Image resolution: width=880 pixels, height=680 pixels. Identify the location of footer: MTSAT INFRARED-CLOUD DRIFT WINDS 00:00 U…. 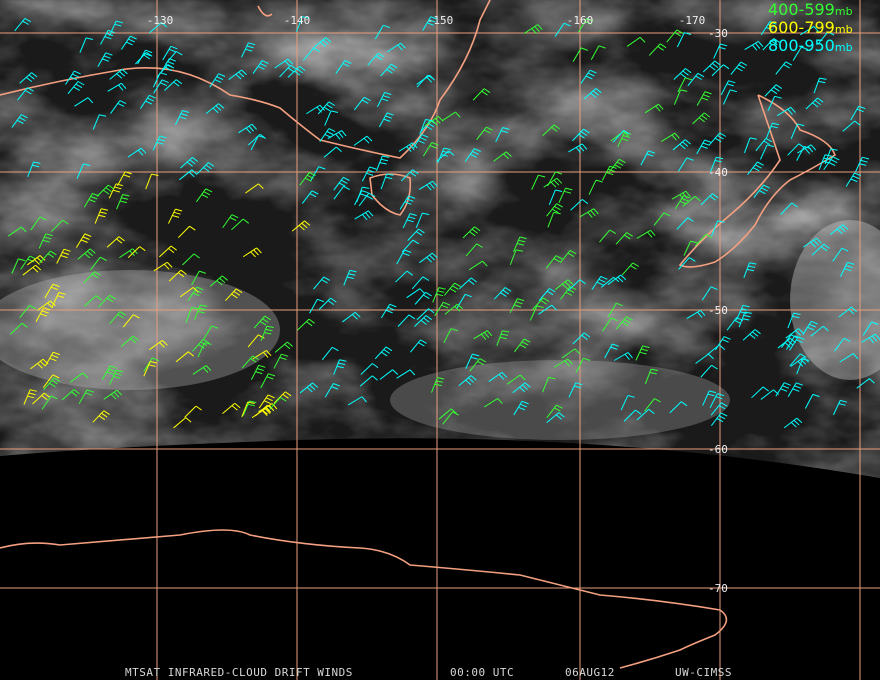
(428, 672).